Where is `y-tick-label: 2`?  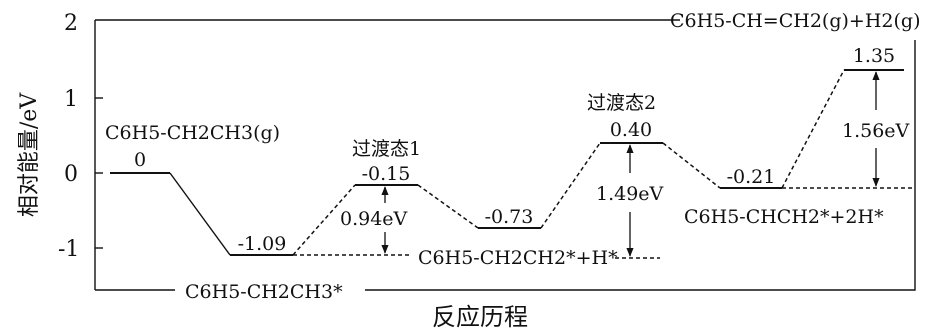 y-tick-label: 2 is located at coordinates (71, 23).